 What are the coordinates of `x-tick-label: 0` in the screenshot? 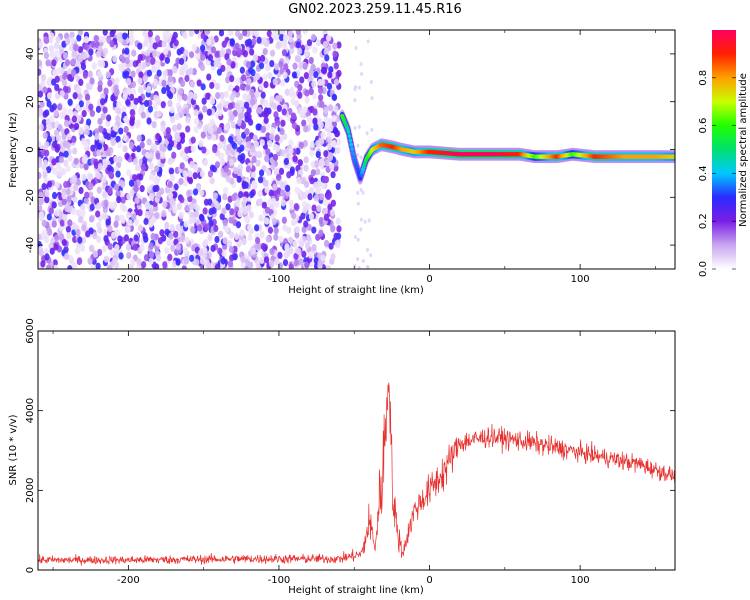 It's located at (429, 580).